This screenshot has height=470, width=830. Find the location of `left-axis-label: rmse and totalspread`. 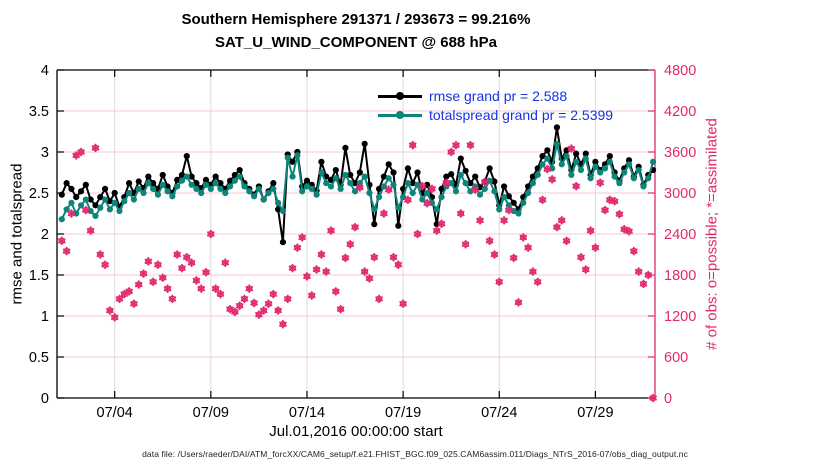

left-axis-label: rmse and totalspread is located at coordinates (17, 234).